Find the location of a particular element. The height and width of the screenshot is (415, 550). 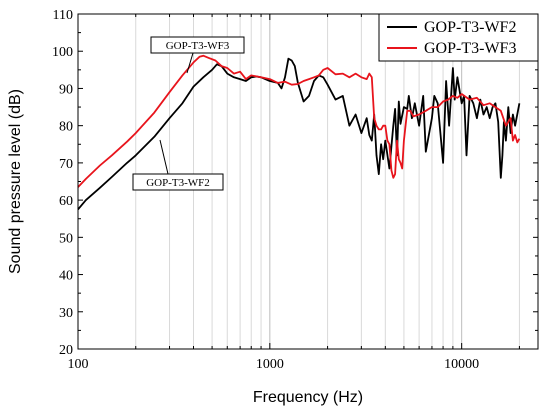

annotation-text: GOP-T3-WF3 is located at coordinates (198, 46).